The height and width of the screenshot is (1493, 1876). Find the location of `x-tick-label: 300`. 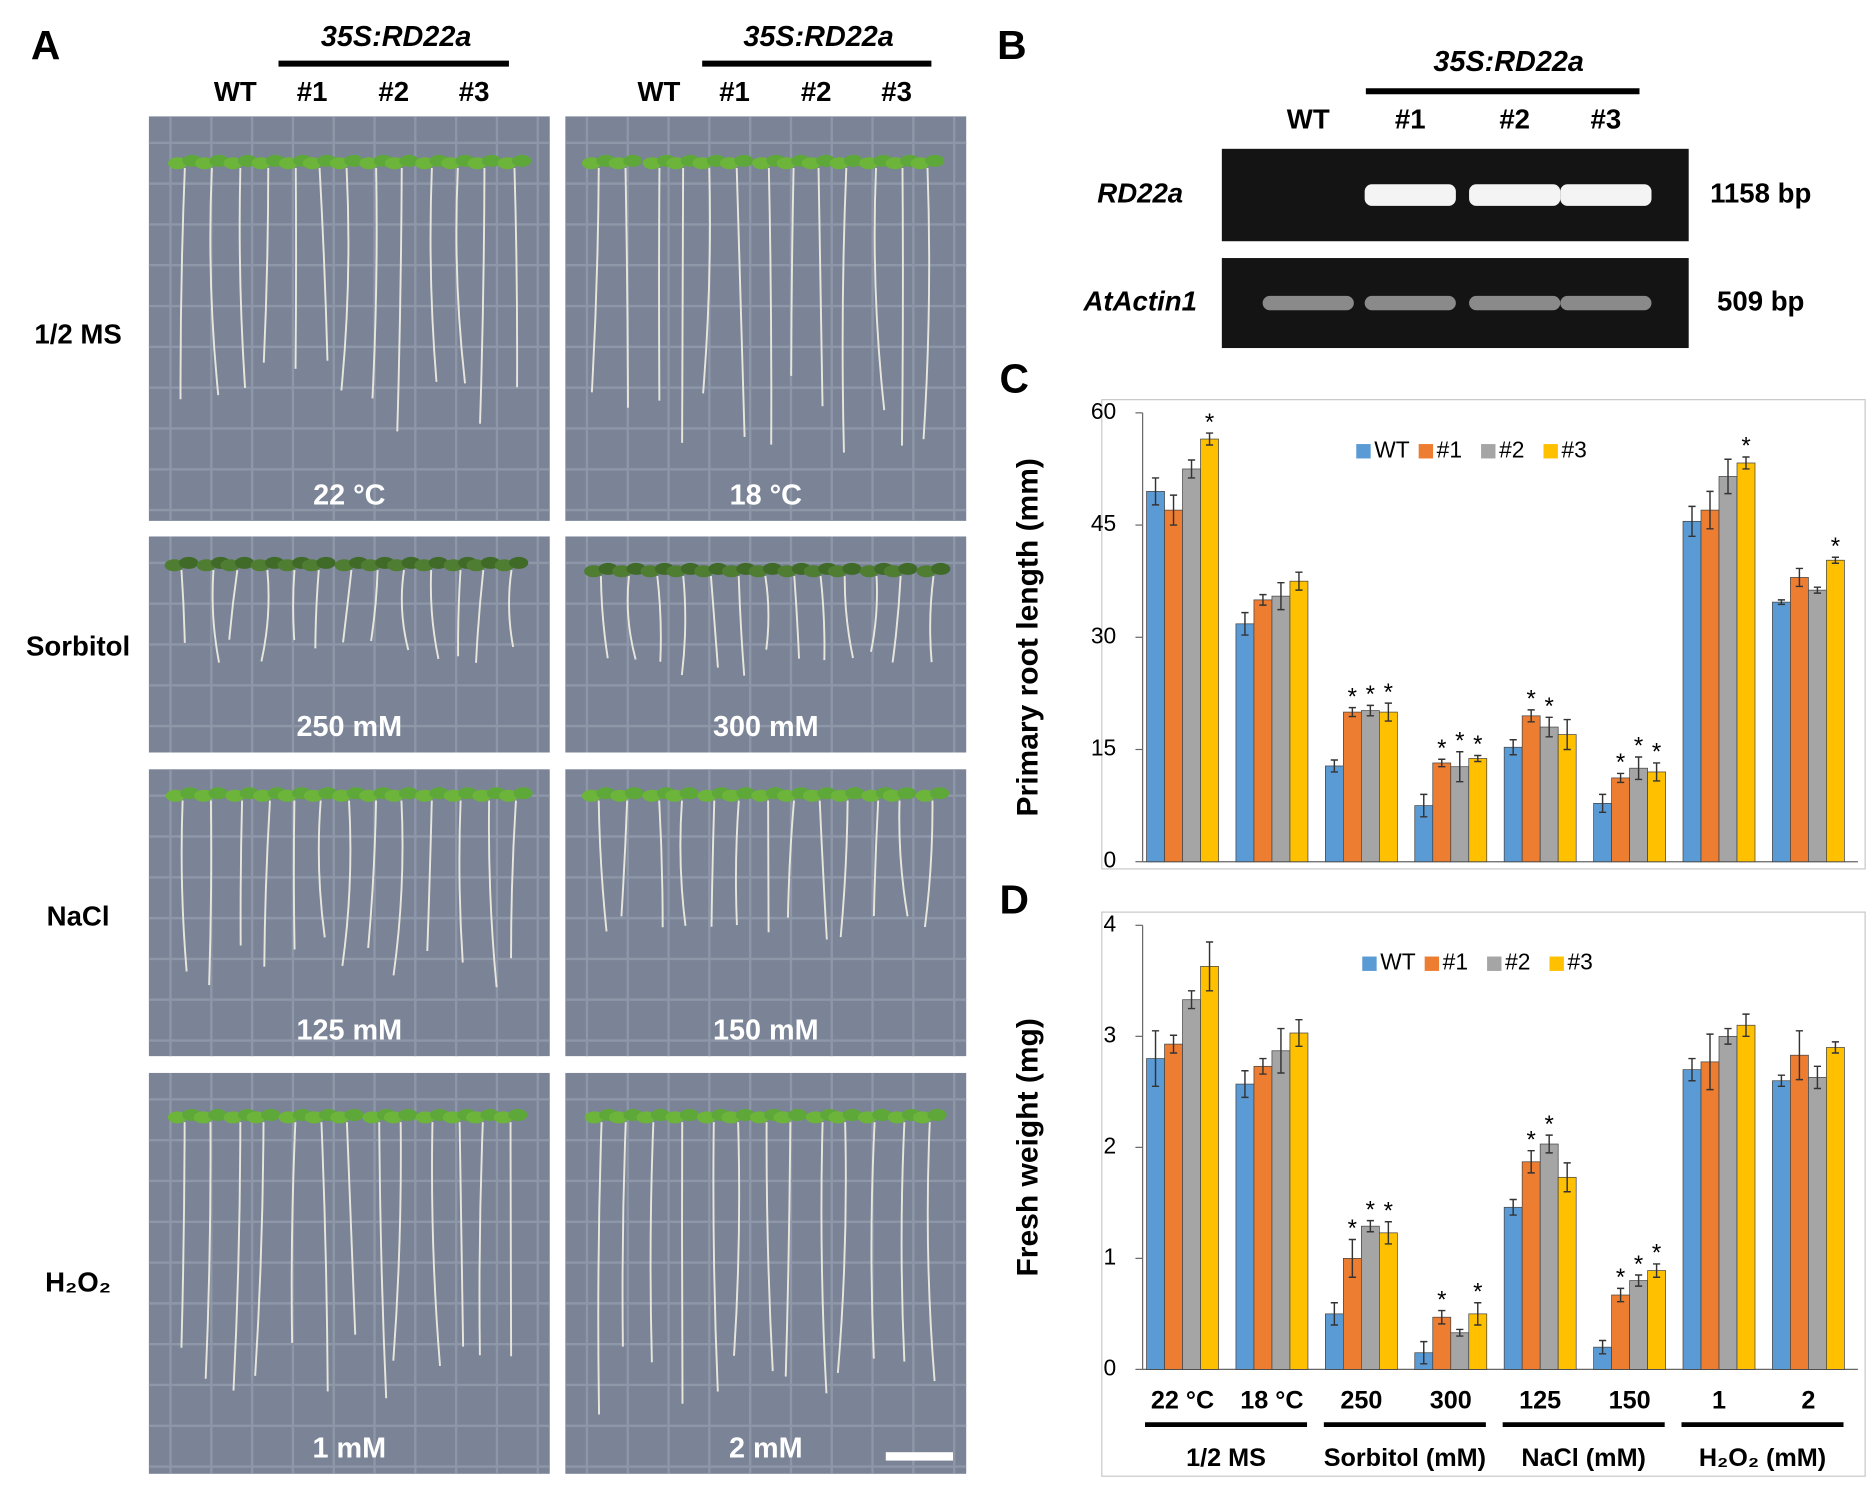

x-tick-label: 300 is located at coordinates (1451, 1400).